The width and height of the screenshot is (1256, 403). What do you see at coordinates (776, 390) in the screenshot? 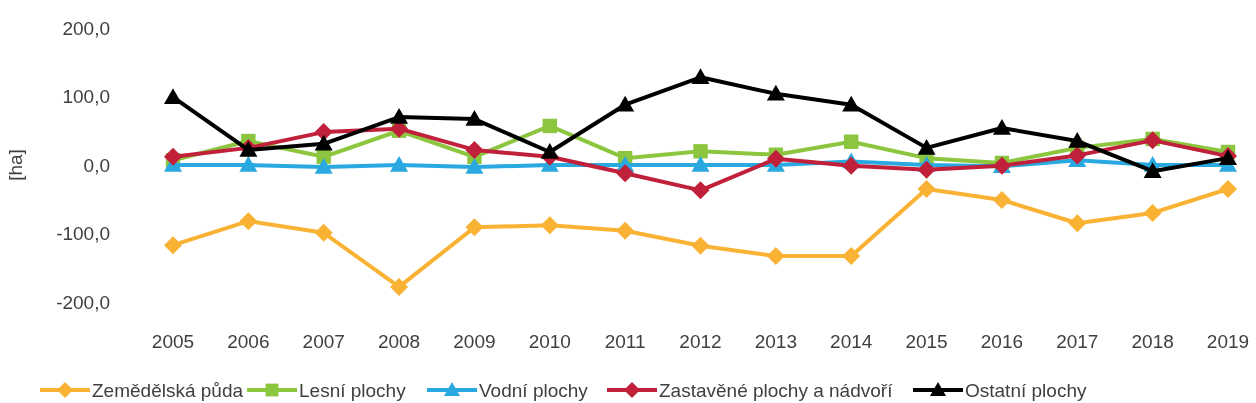
I see `legend-label: Zastavěné plochy a nádvoří` at bounding box center [776, 390].